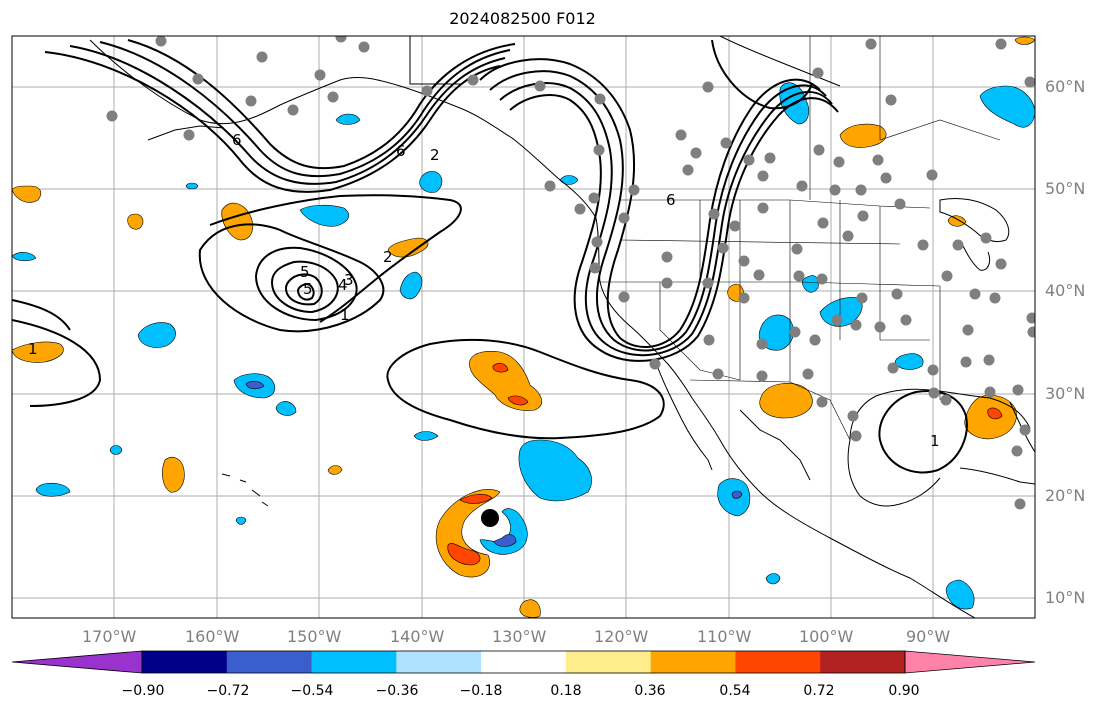 The height and width of the screenshot is (712, 1105). I want to click on storm-center-marker, so click(490, 518).